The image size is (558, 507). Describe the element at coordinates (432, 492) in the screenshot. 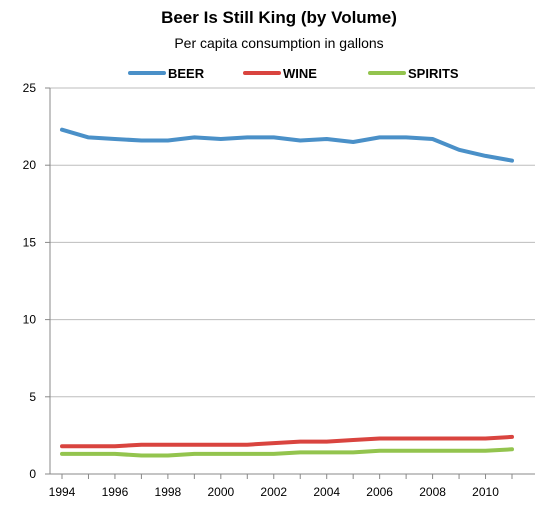

I see `x-tick-label-2008: 2008` at that location.